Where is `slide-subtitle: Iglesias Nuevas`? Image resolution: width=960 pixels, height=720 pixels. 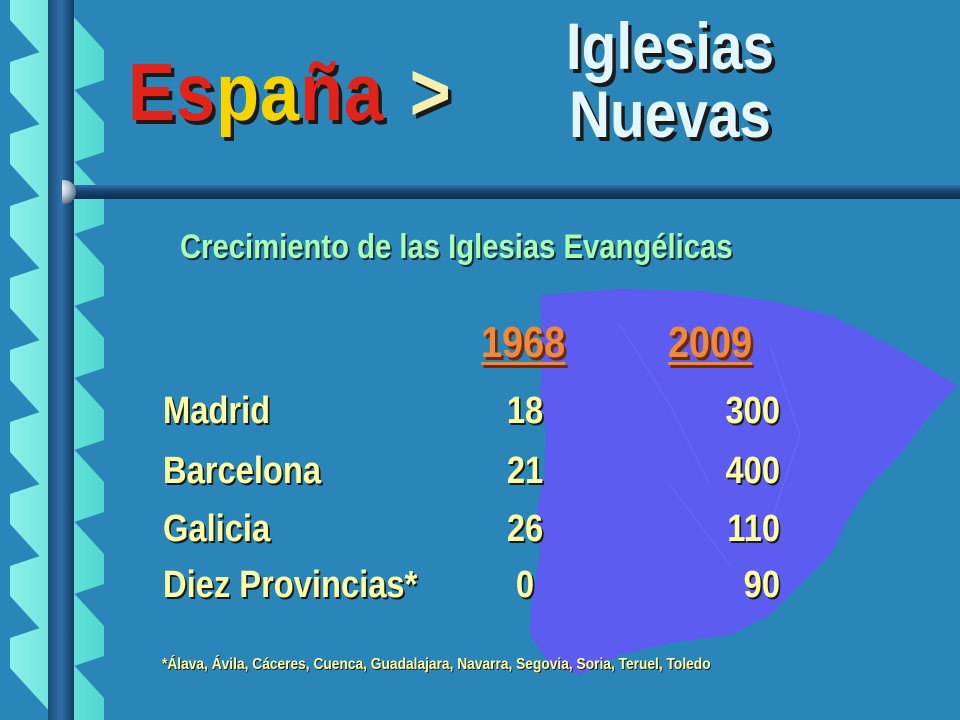 slide-subtitle: Iglesias Nuevas is located at coordinates (670, 80).